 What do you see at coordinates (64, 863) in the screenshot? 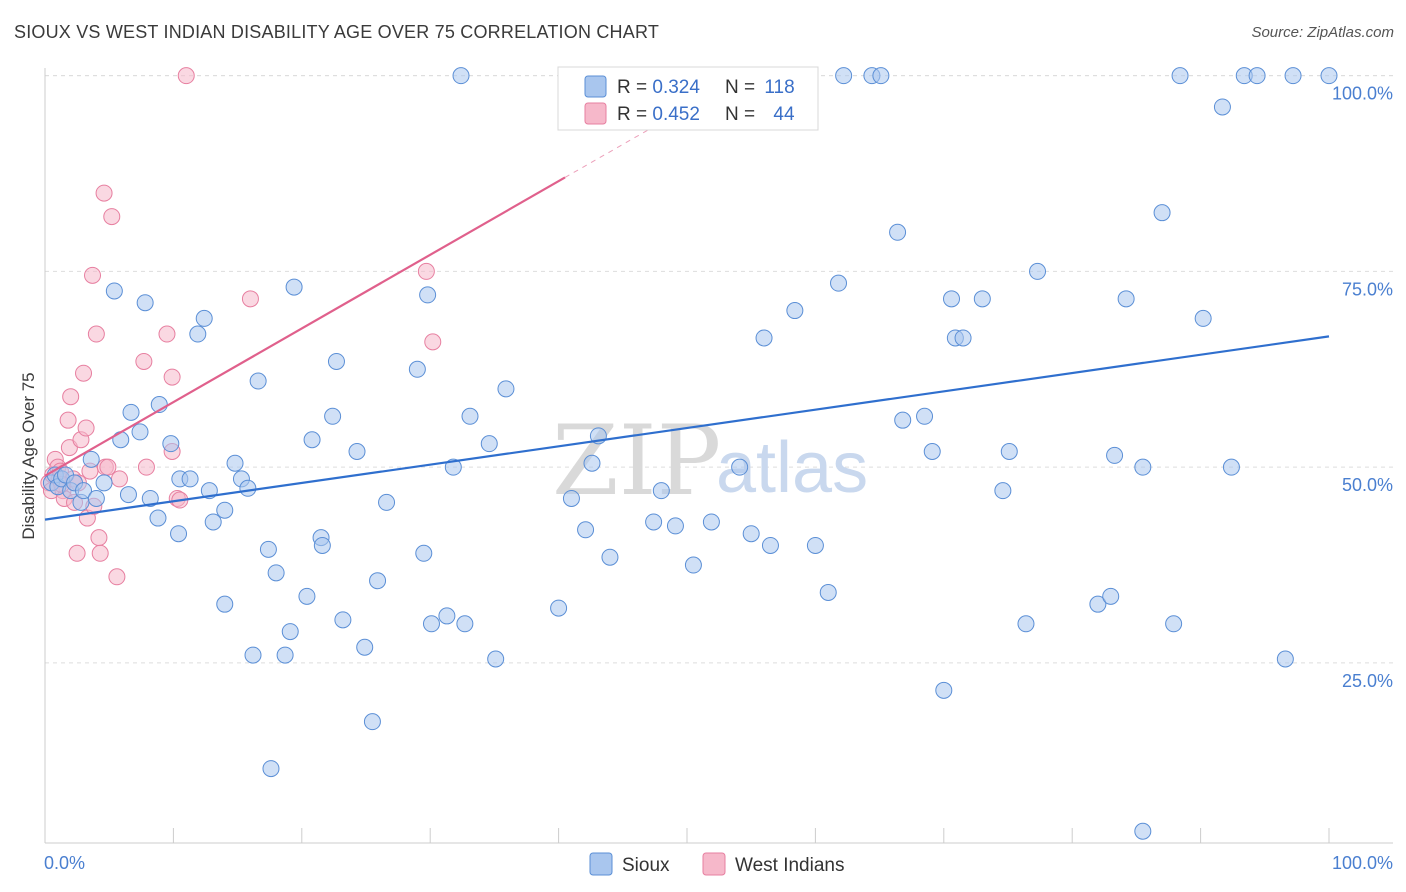
I see `x-tick-label-min: 0.0%` at bounding box center [64, 863].